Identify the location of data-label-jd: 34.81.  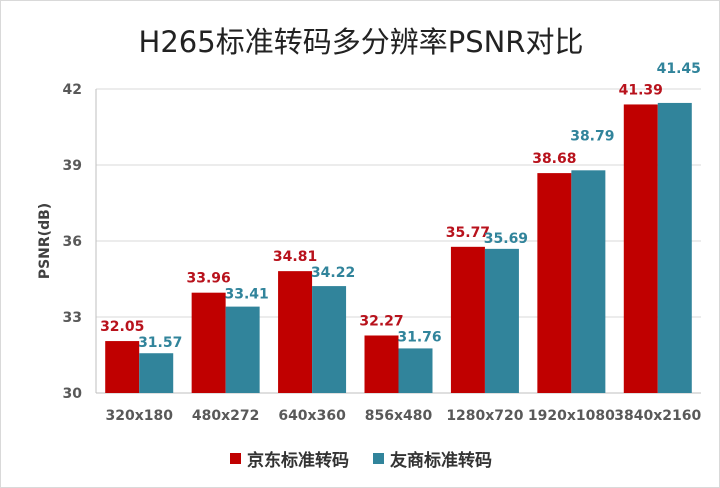
(295, 257).